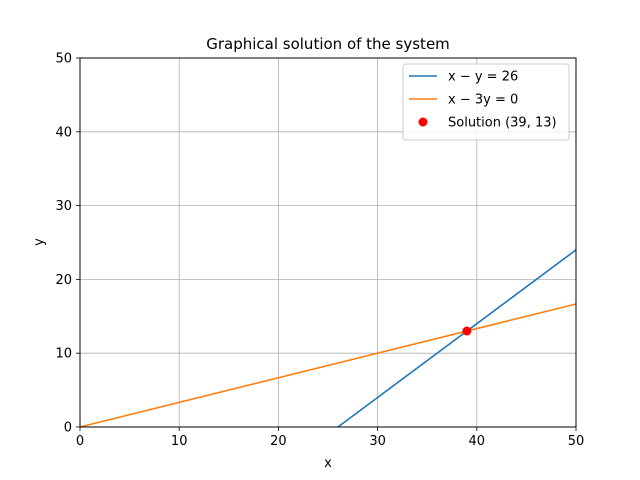 Image resolution: width=640 pixels, height=480 pixels. I want to click on solution-point-marker, so click(467, 331).